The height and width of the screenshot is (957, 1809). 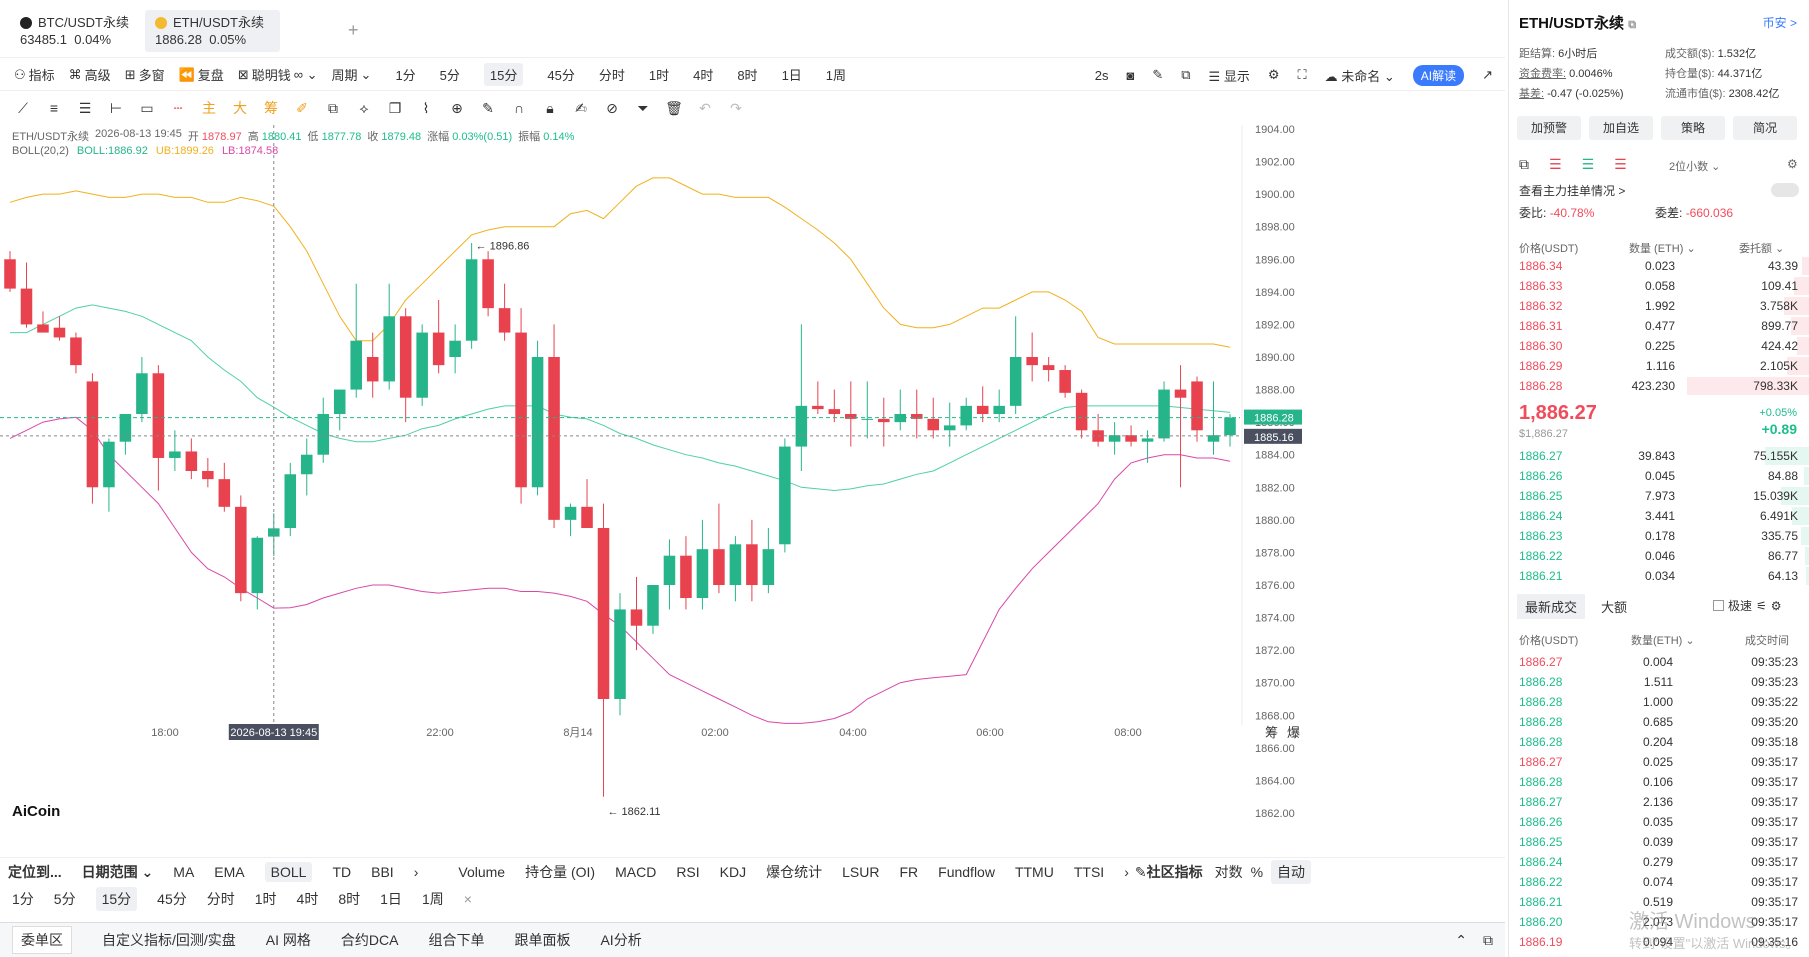 What do you see at coordinates (612, 107) in the screenshot?
I see `link-icon: ⊘` at bounding box center [612, 107].